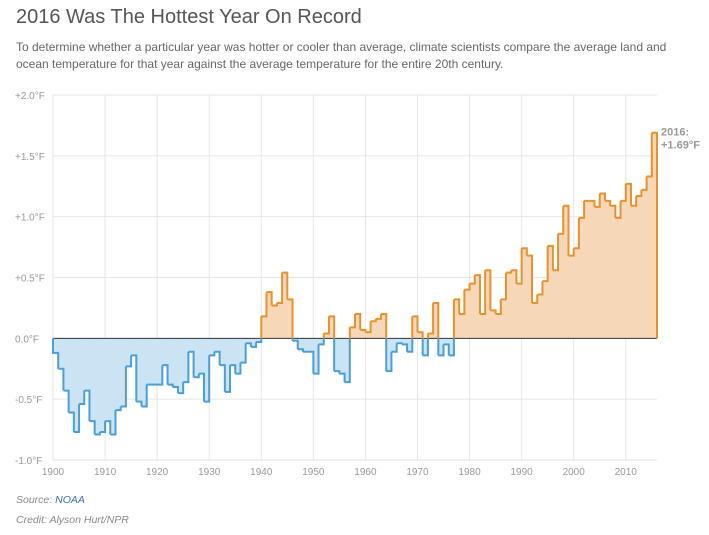 The height and width of the screenshot is (535, 709). What do you see at coordinates (50, 500) in the screenshot?
I see `source-line: Source: NOAA` at bounding box center [50, 500].